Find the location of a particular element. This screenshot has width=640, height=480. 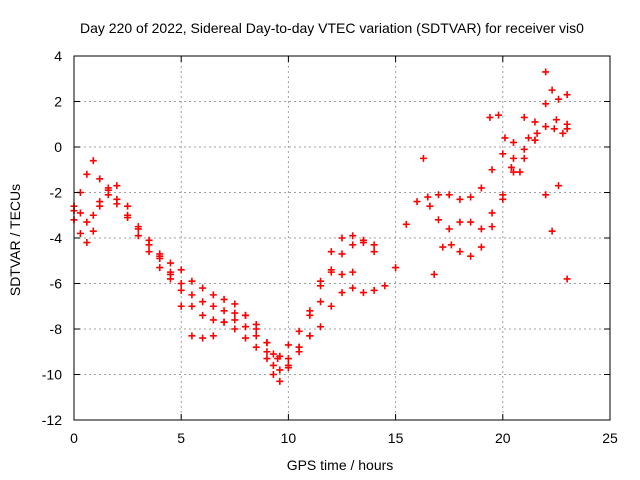

y-tick-label: -10 is located at coordinates (52, 375).